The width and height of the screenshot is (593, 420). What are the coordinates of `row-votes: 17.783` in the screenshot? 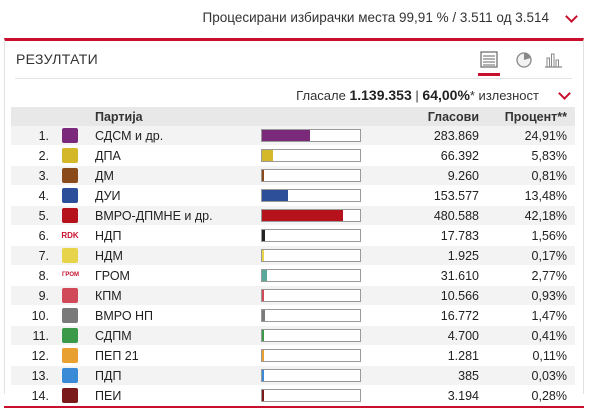 It's located at (429, 235).